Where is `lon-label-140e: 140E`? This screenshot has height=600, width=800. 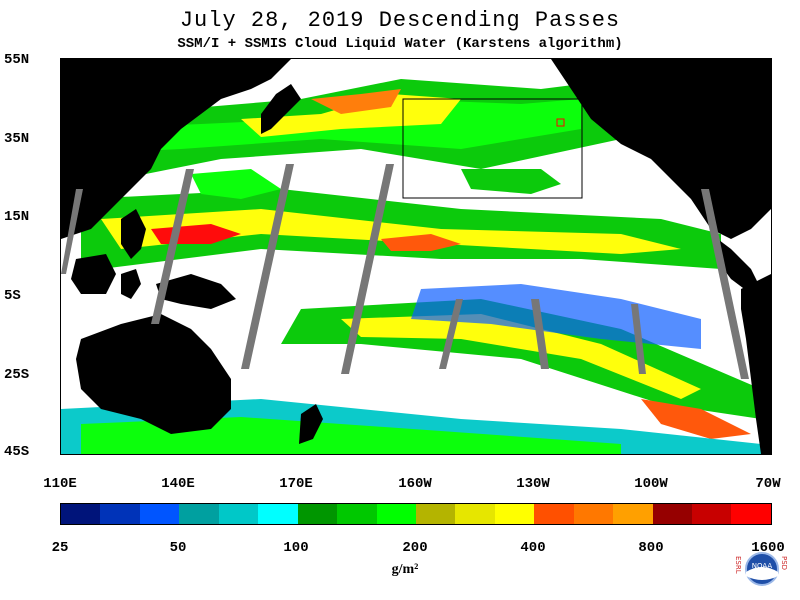 lon-label-140e: 140E is located at coordinates (178, 484).